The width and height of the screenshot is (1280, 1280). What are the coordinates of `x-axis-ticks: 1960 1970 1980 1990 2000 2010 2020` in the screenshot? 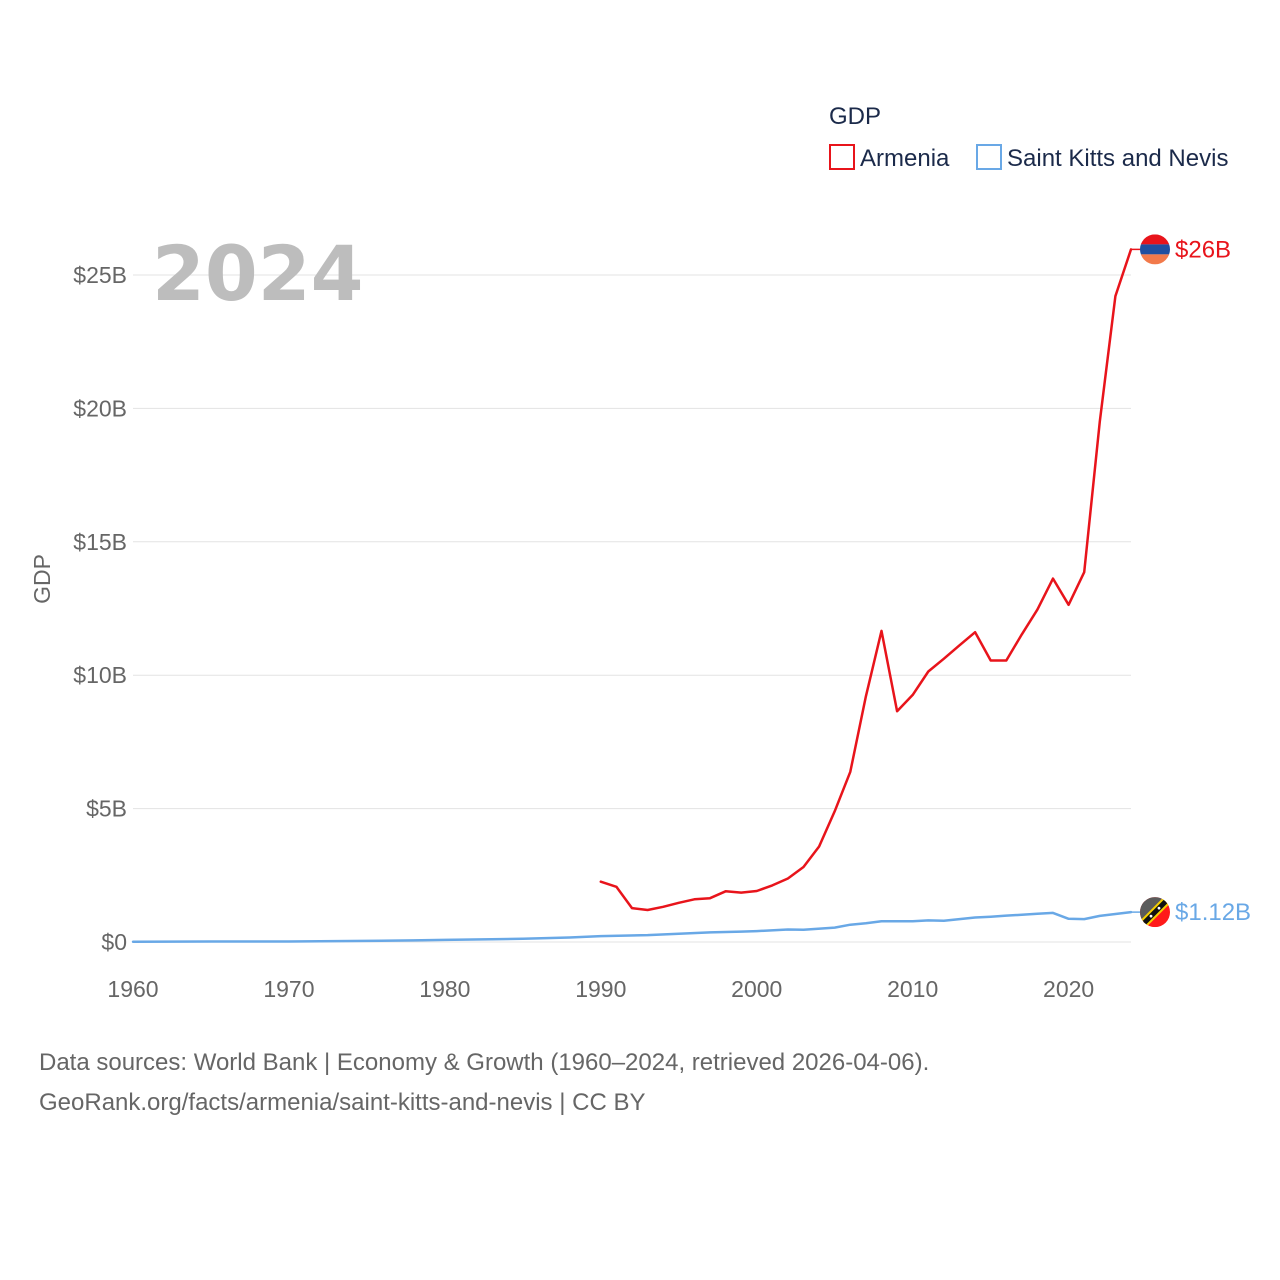 It's located at (600, 989).